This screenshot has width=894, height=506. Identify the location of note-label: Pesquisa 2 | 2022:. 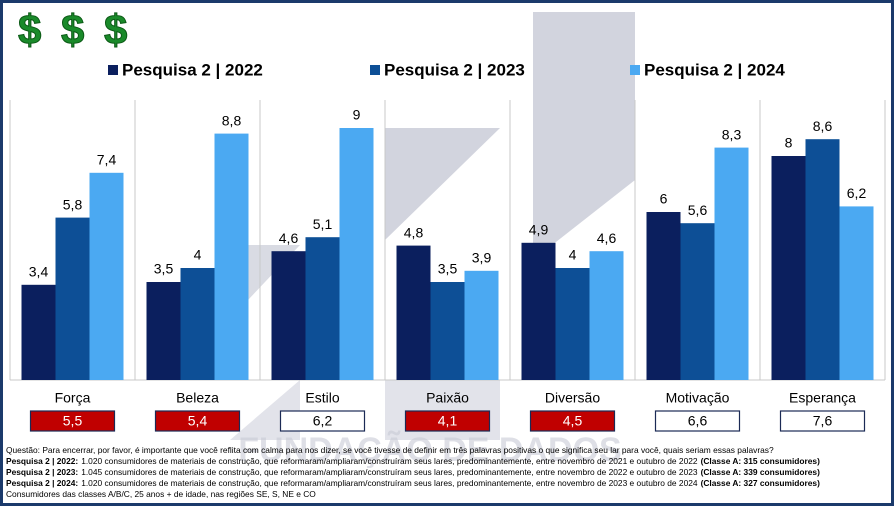
(42, 461).